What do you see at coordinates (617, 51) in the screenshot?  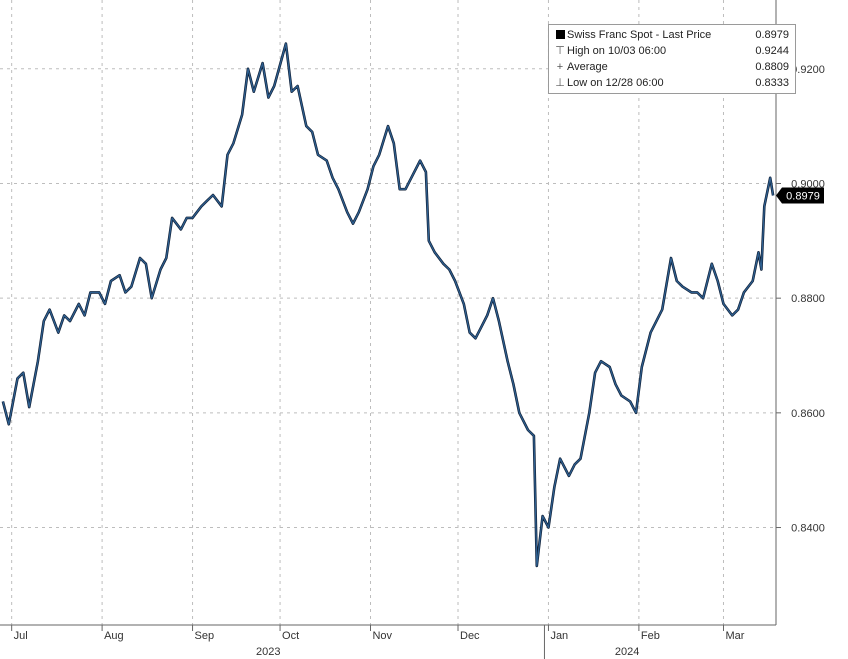 I see `legend-high-label: High on 10/03 06:00` at bounding box center [617, 51].